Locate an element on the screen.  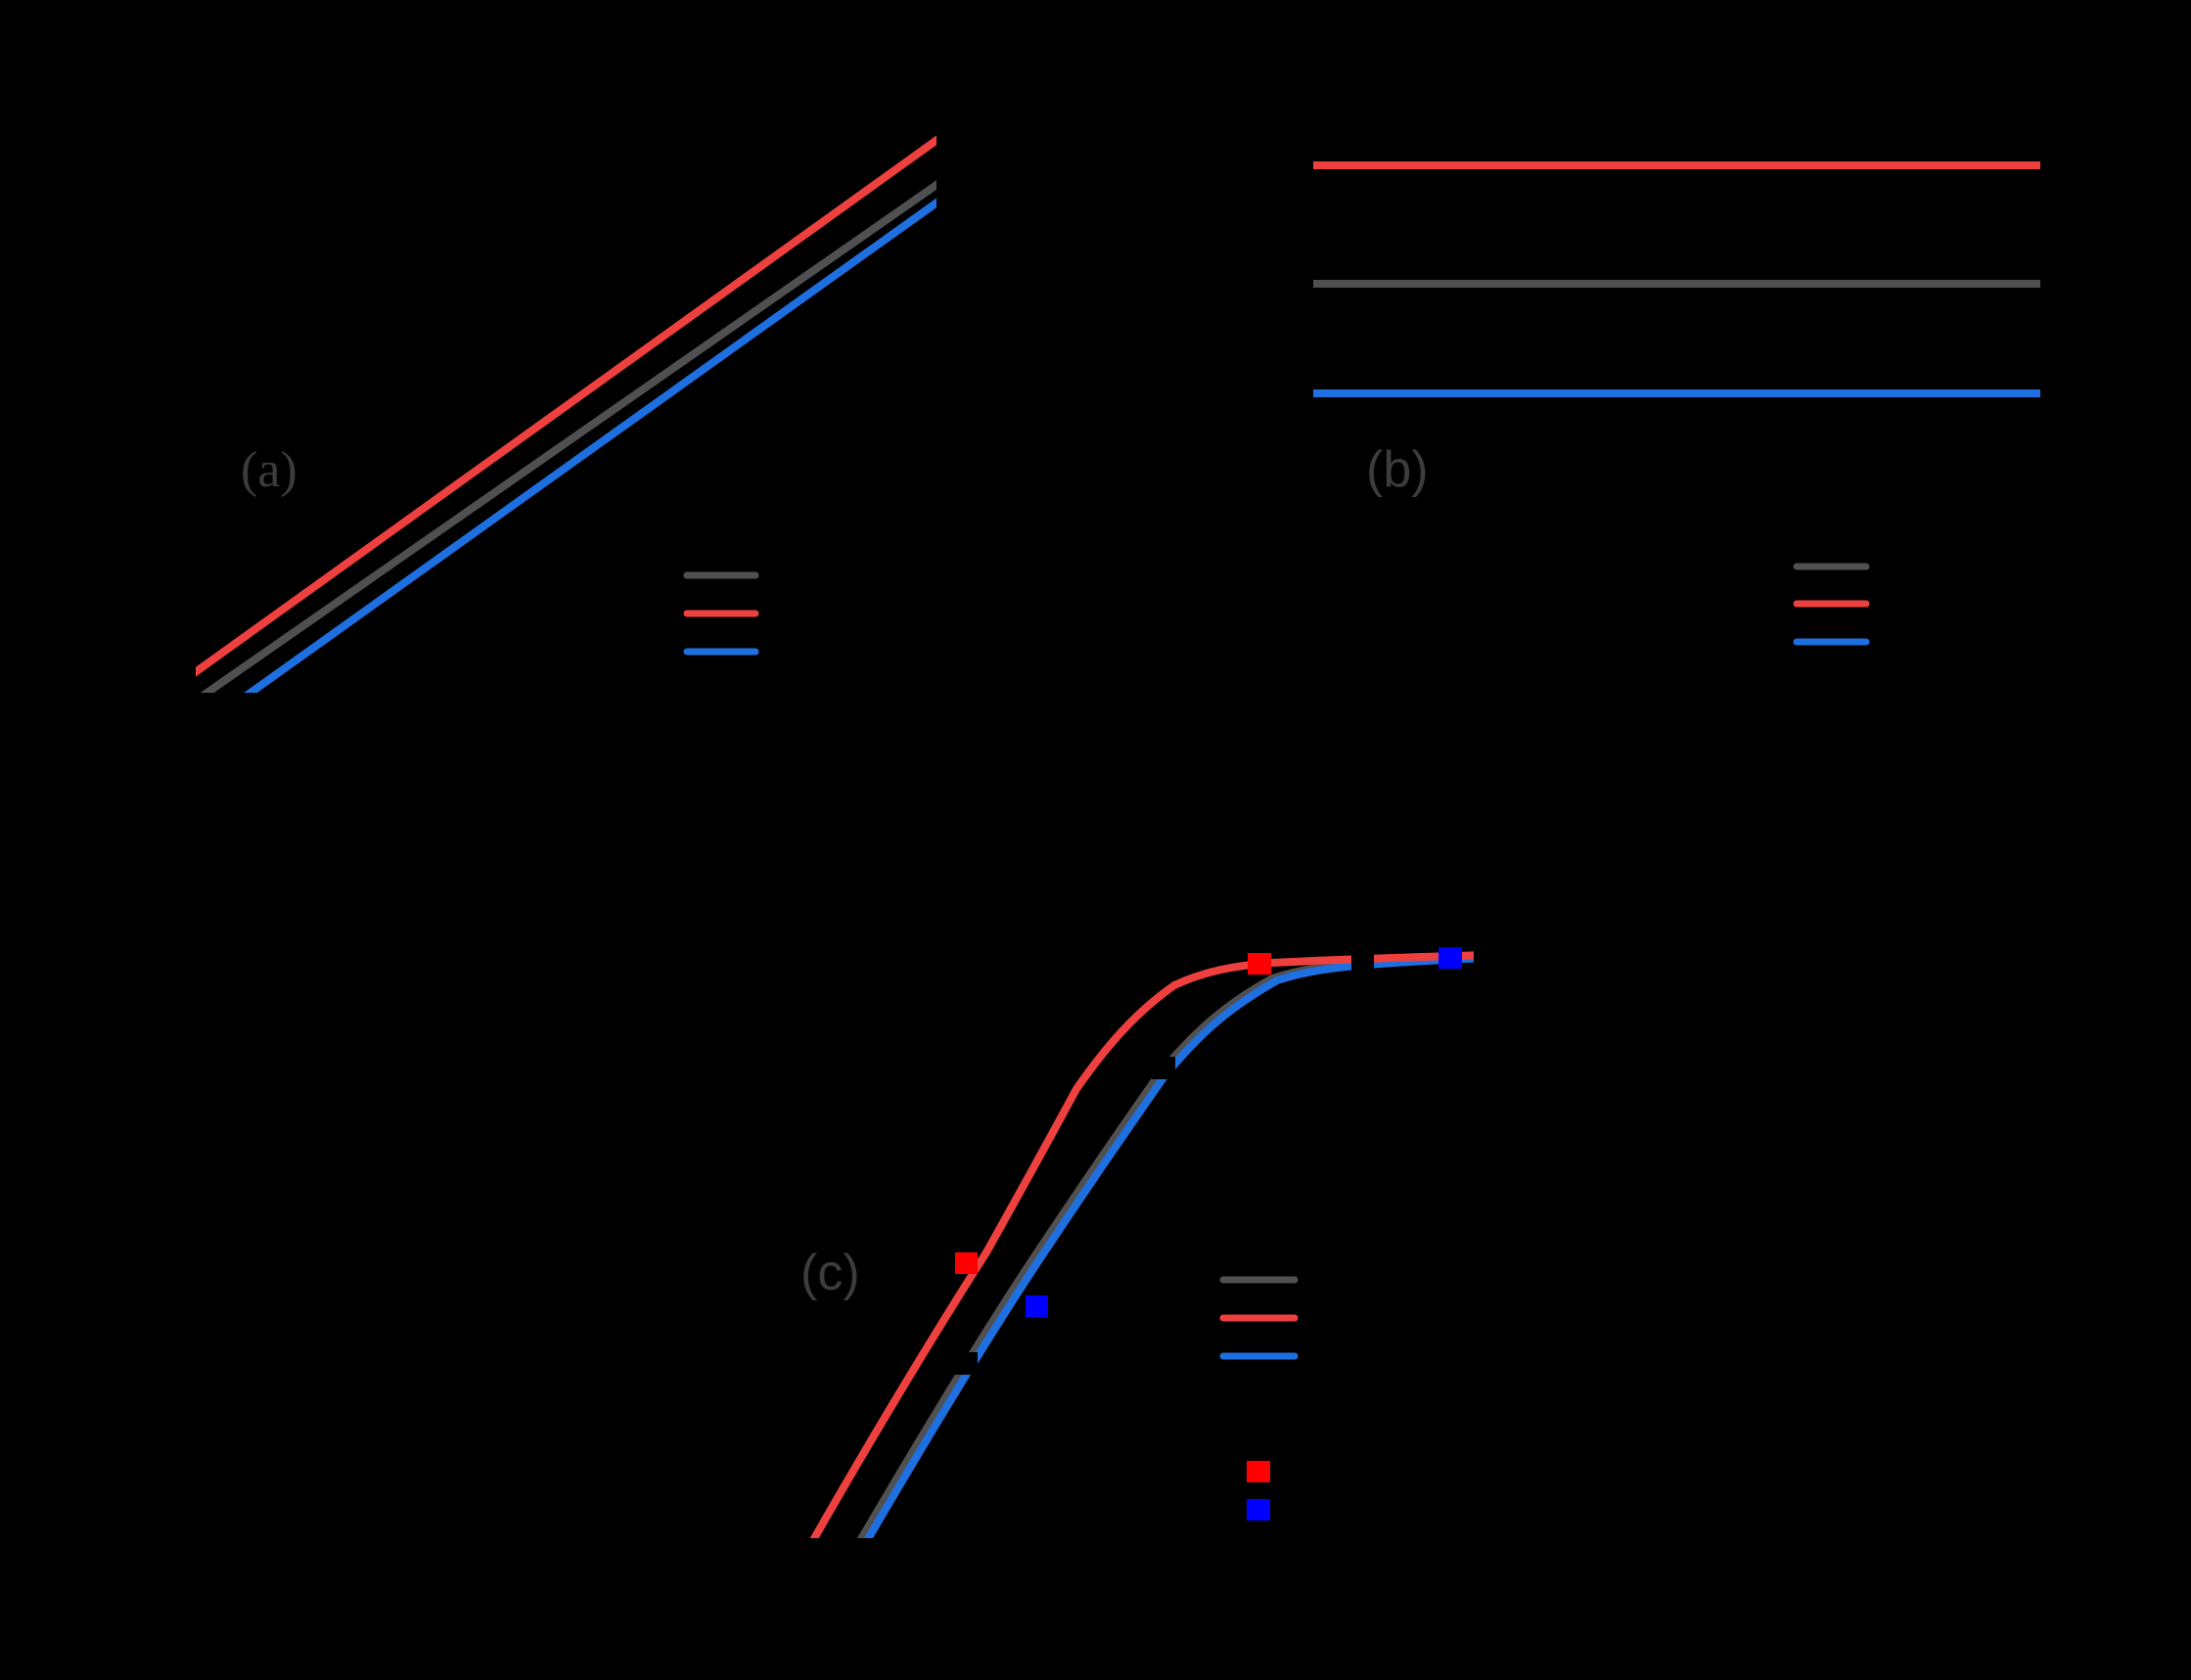
legend-c-blue-marker is located at coordinates (1258, 1510).